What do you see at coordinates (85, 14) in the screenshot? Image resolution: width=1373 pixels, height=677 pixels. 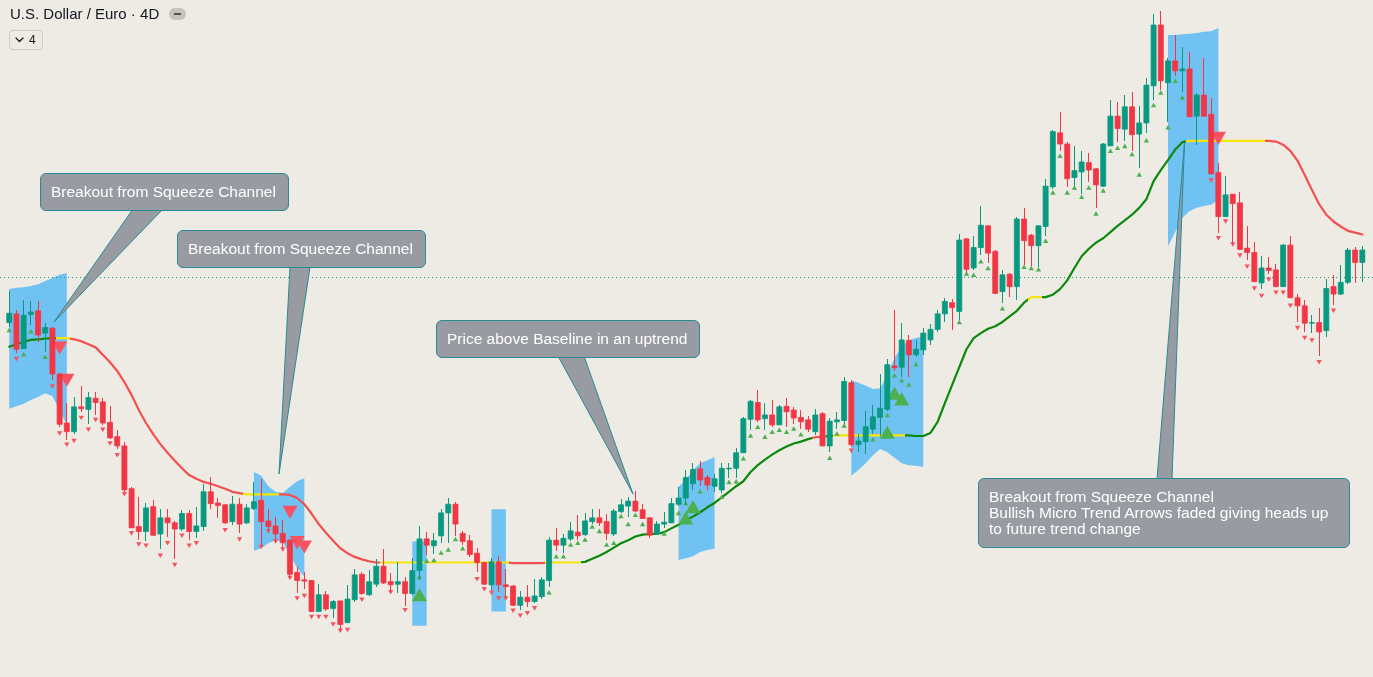 I see `chart-title: U.S. Dollar / Euro · 4D` at bounding box center [85, 14].